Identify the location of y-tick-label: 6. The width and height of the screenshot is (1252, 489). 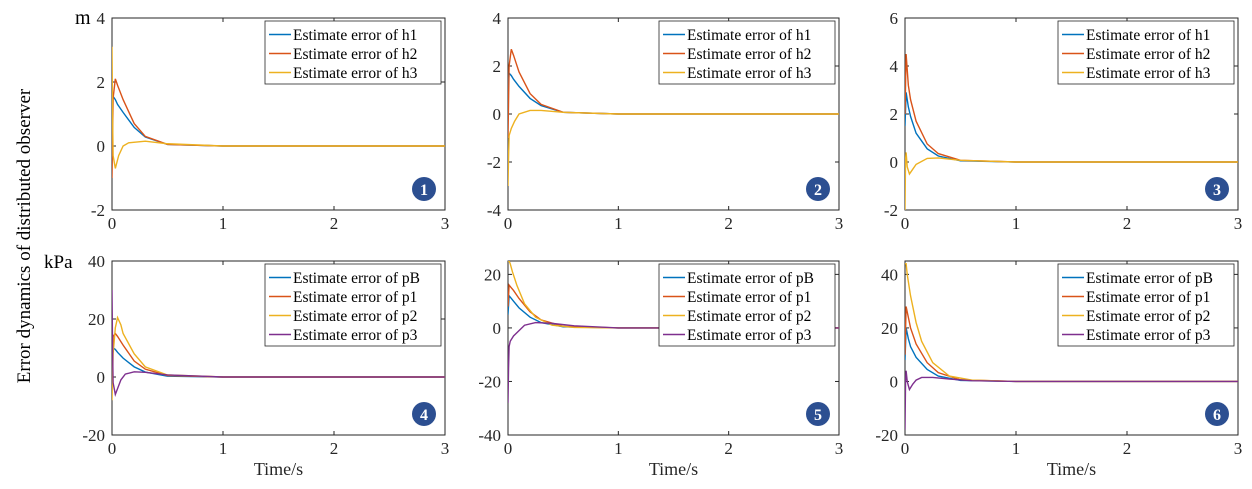
(894, 18).